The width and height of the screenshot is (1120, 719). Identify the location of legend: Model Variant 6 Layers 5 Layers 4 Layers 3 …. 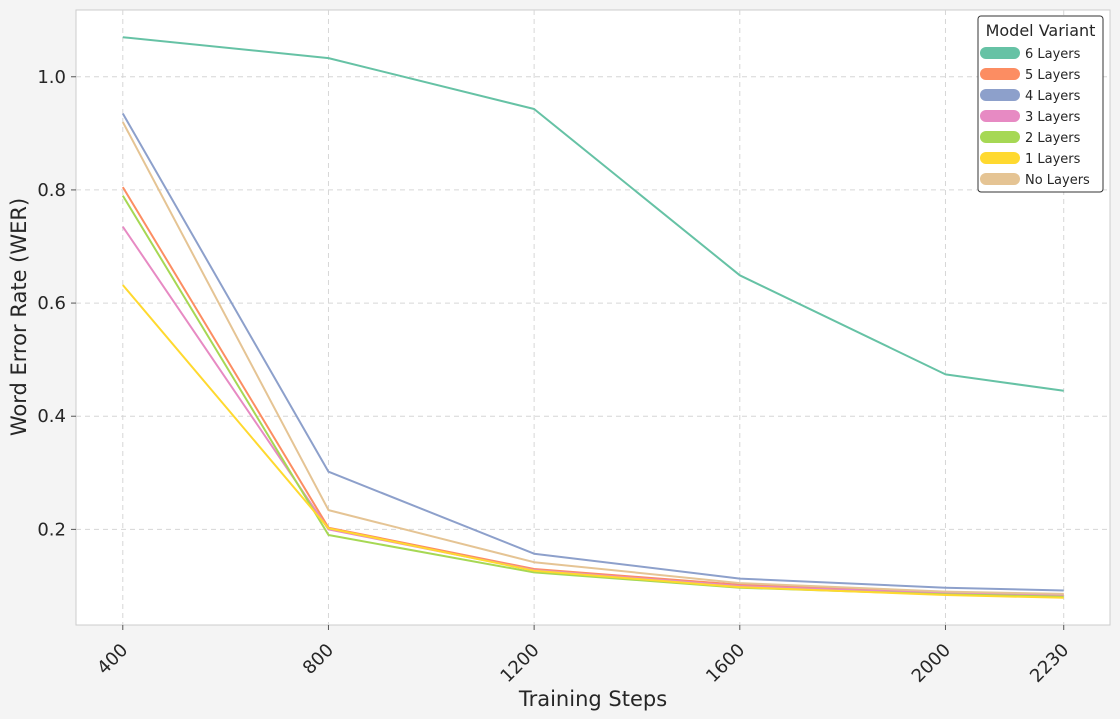
(1040, 104).